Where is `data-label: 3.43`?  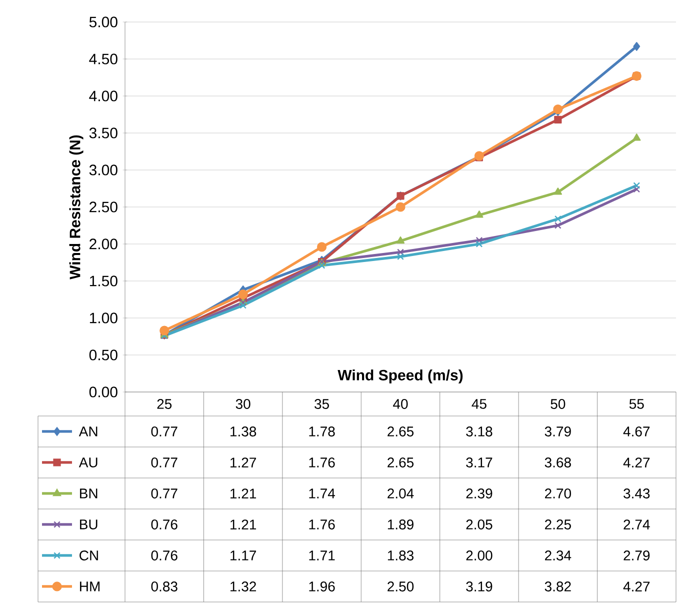
data-label: 3.43 is located at coordinates (637, 493).